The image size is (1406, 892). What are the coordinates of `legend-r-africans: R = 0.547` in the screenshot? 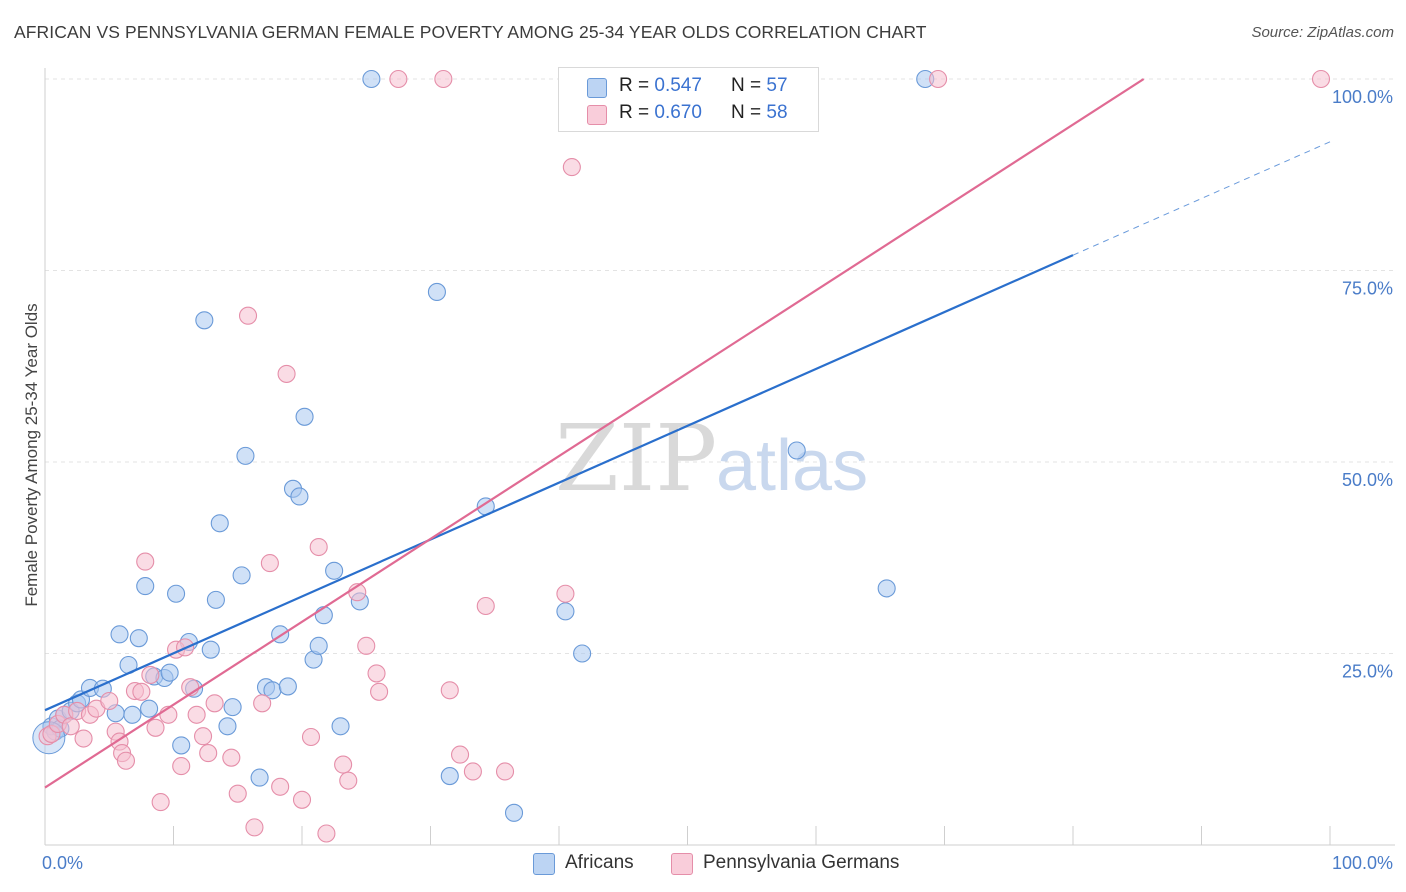 It's located at (660, 85).